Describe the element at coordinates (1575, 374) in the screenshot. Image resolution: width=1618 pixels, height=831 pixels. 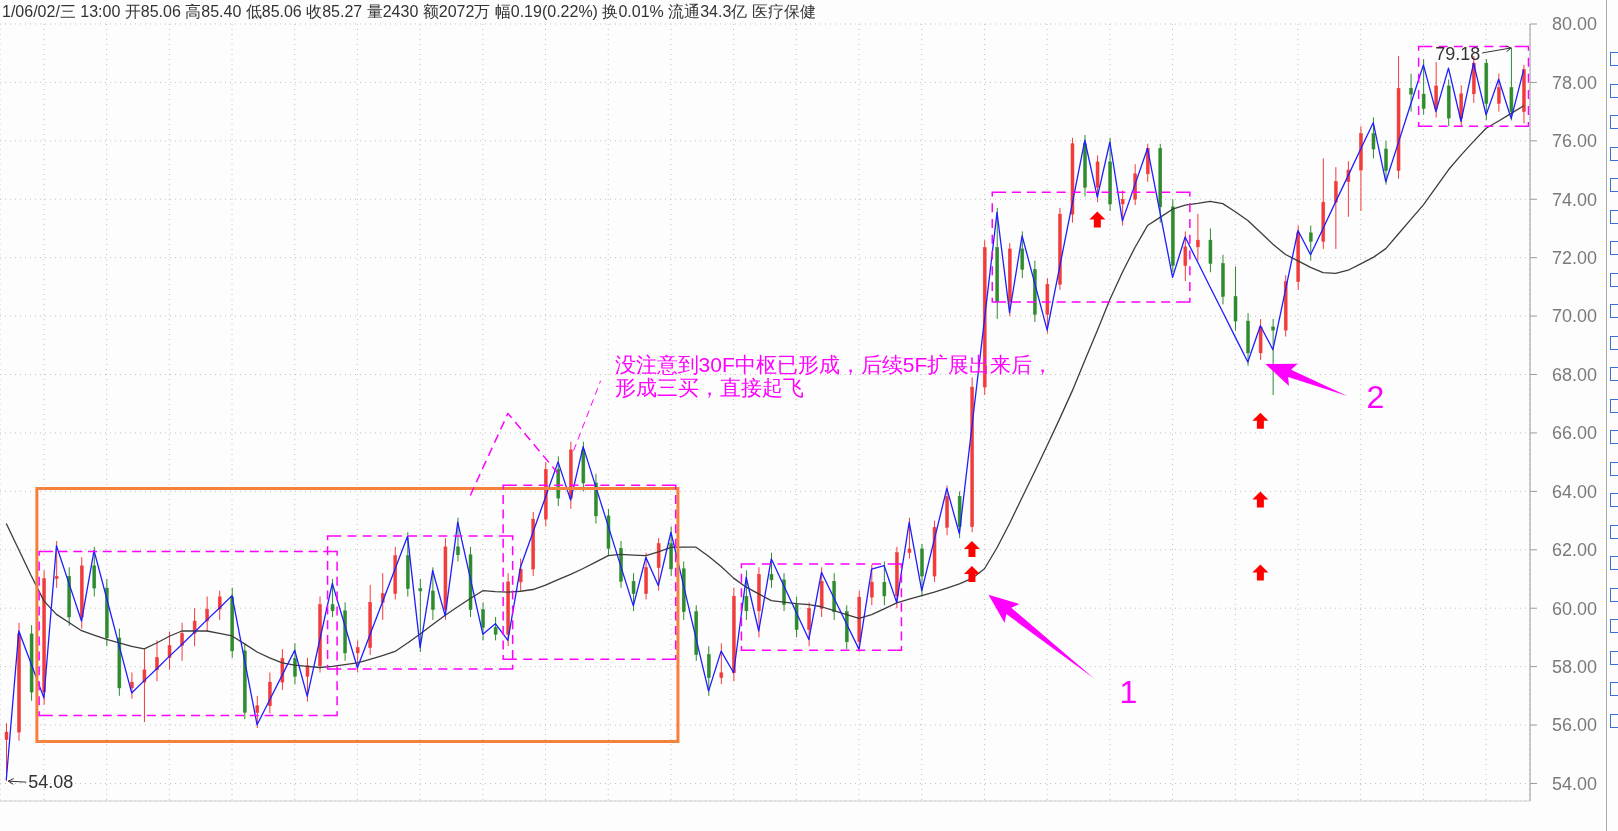
I see `y-tick-label: 68.00` at that location.